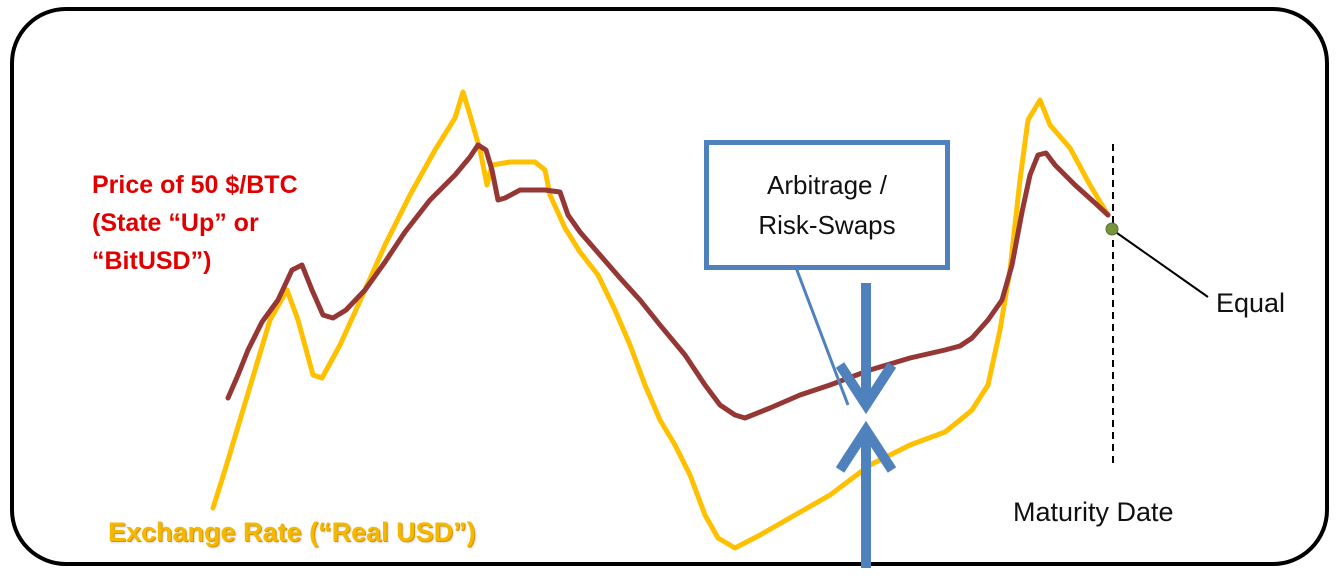 The width and height of the screenshot is (1344, 579). I want to click on arrow-down-icon, so click(866, 349).